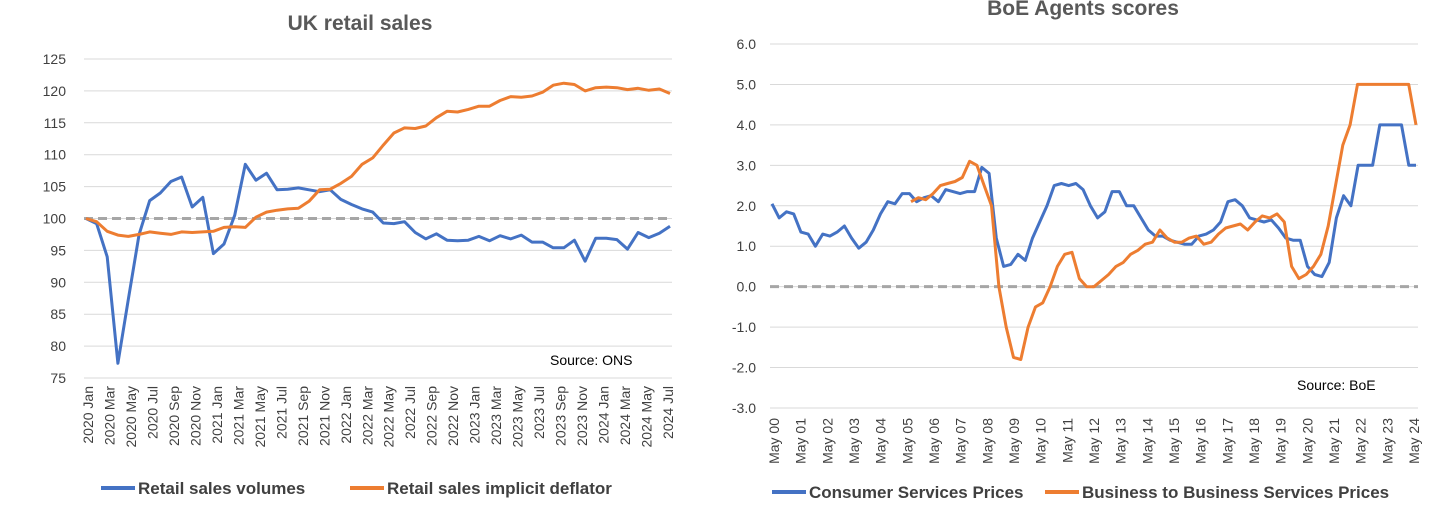  What do you see at coordinates (668, 412) in the screenshot?
I see `x-tick-label: 2024 Jul` at bounding box center [668, 412].